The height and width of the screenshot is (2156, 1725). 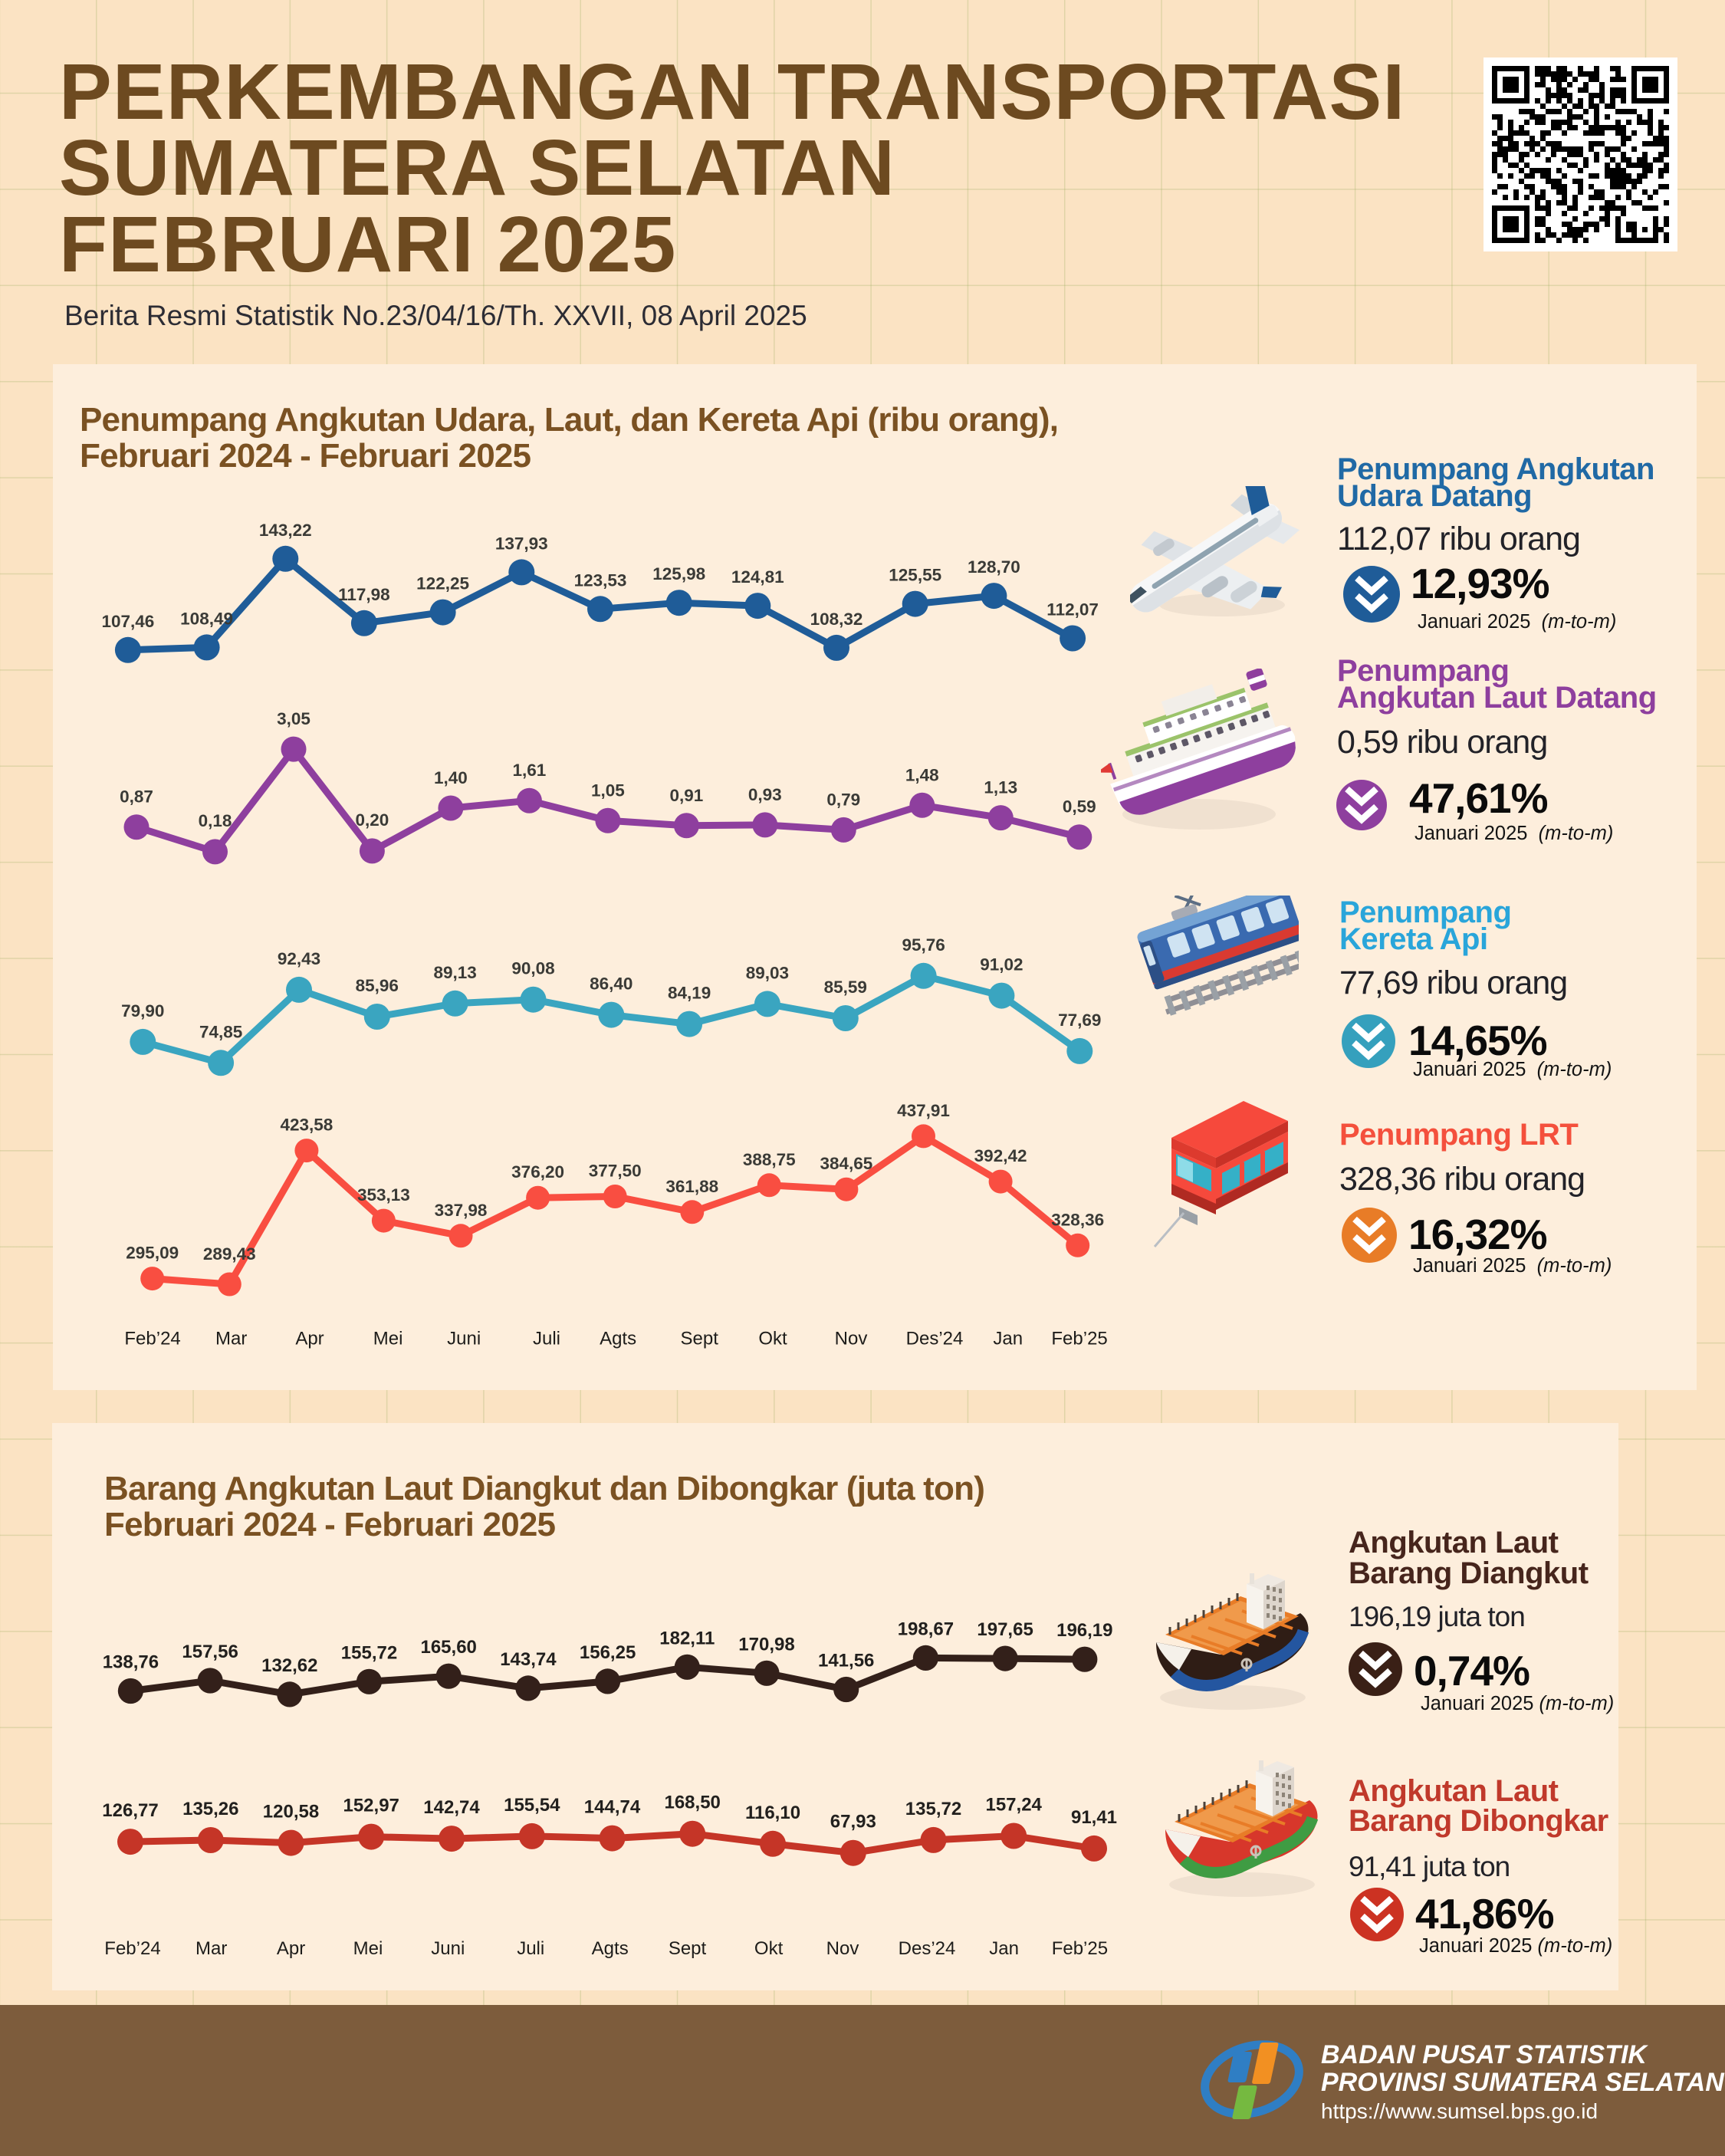 I want to click on svg-text: 376,20, so click(x=537, y=1172).